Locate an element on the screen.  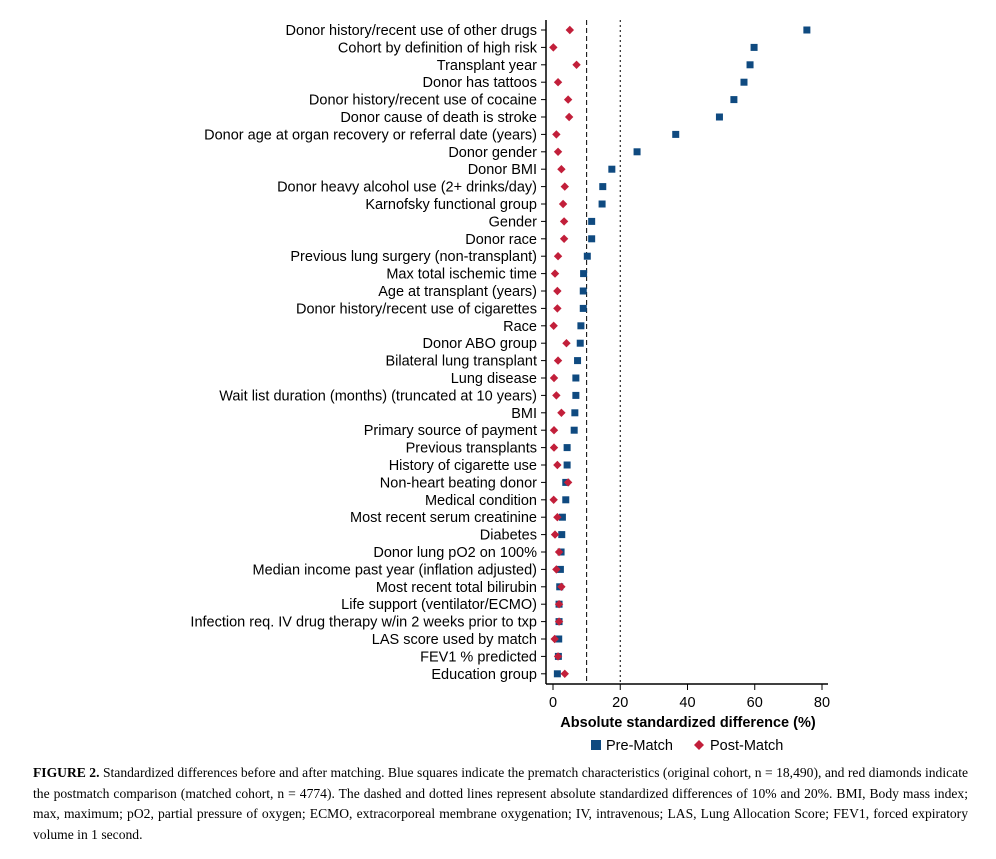
category-label: Race is located at coordinates (520, 327).